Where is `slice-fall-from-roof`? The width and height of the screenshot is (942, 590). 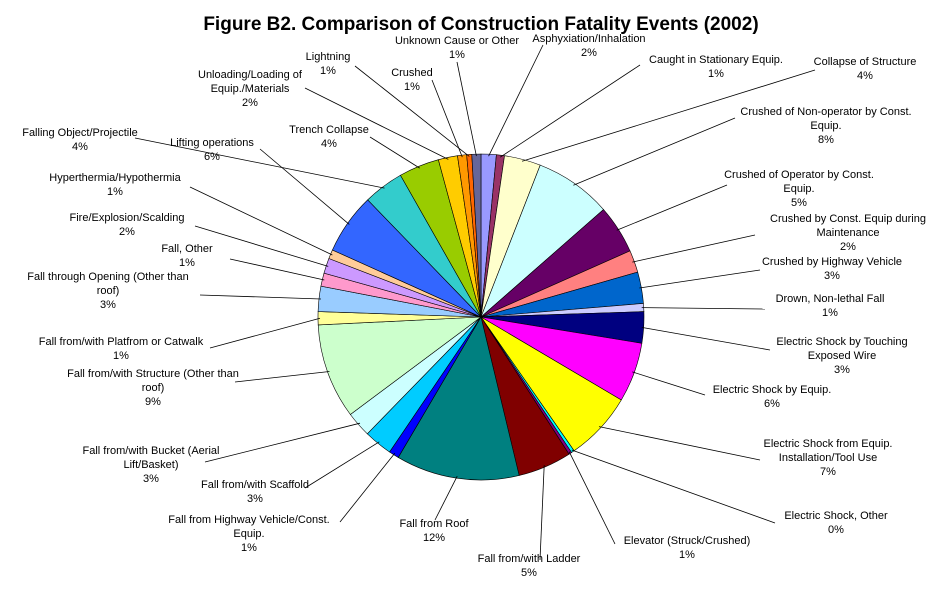
slice-fall-from-roof is located at coordinates (458, 398).